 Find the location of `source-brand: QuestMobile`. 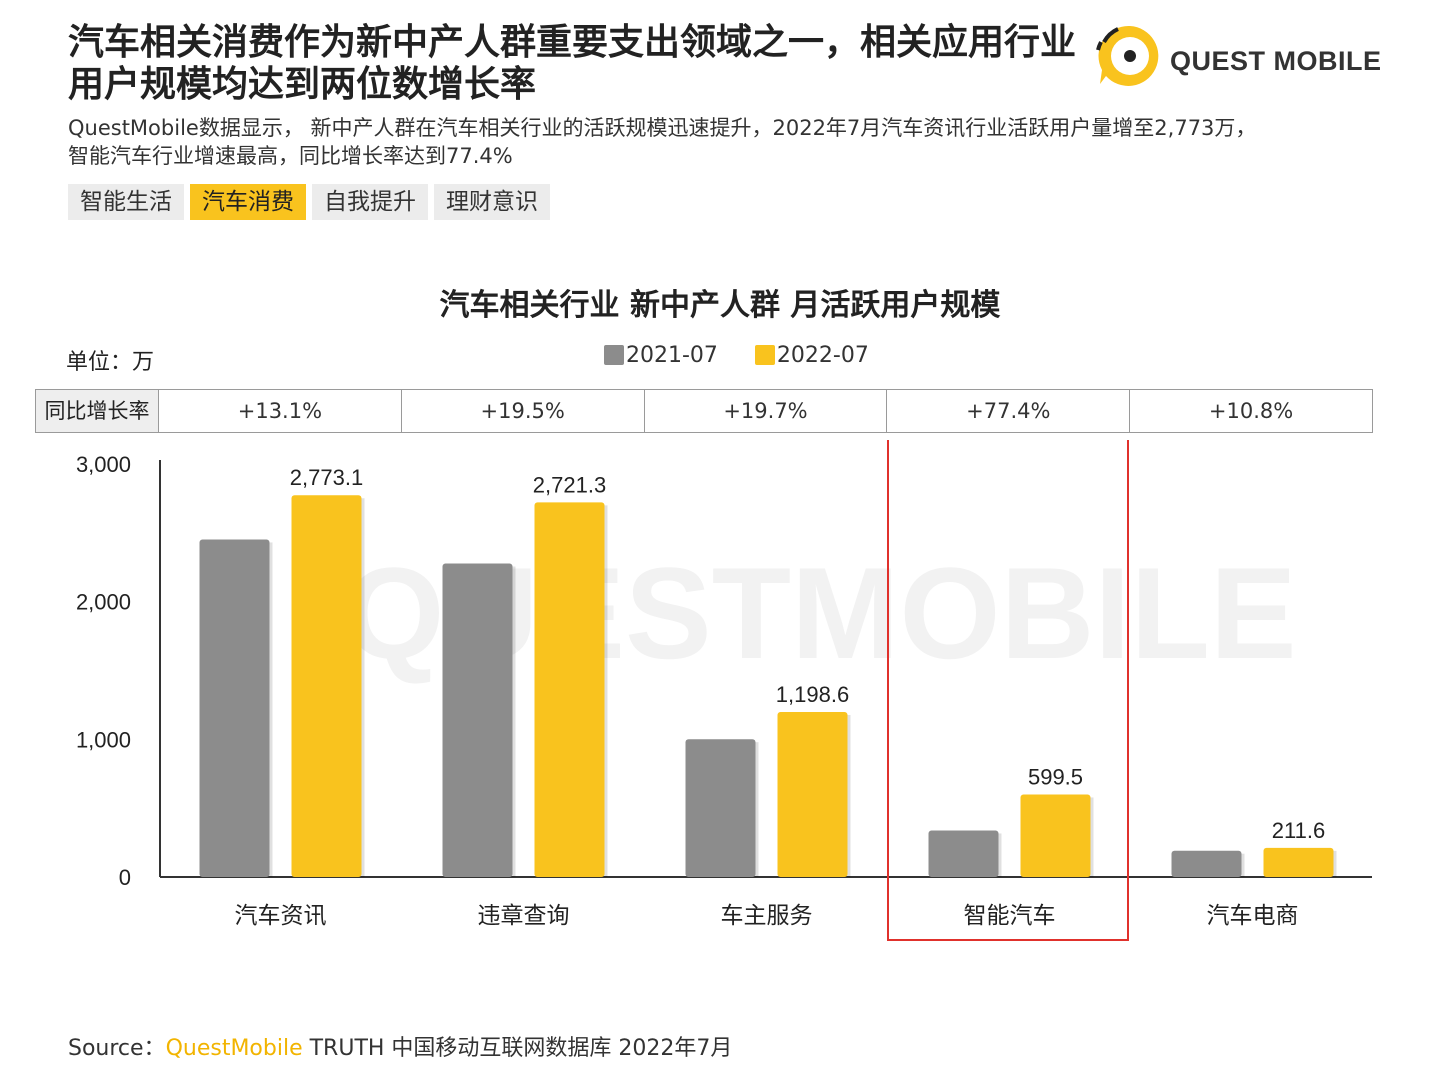

source-brand: QuestMobile is located at coordinates (234, 1048).